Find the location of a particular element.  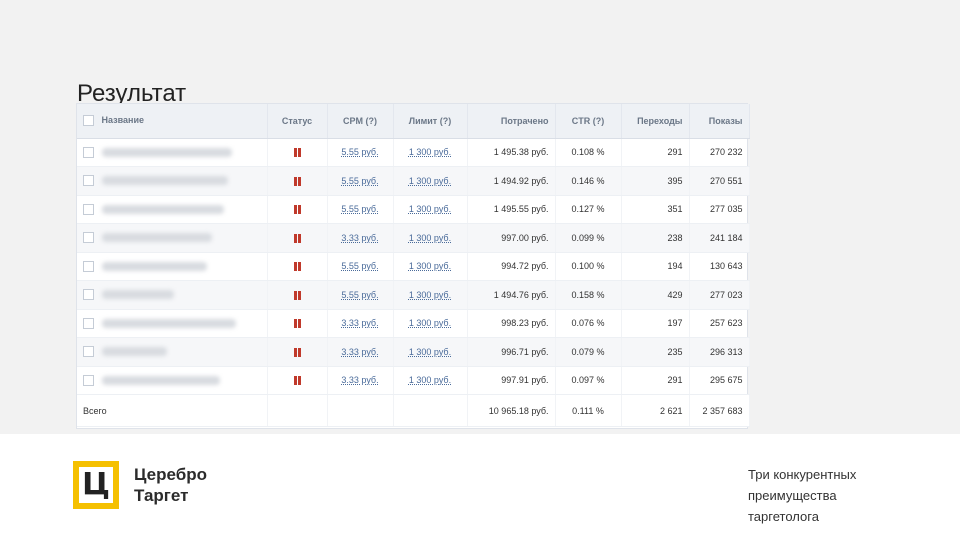

ctr-cell: 0.079 % is located at coordinates (588, 352).